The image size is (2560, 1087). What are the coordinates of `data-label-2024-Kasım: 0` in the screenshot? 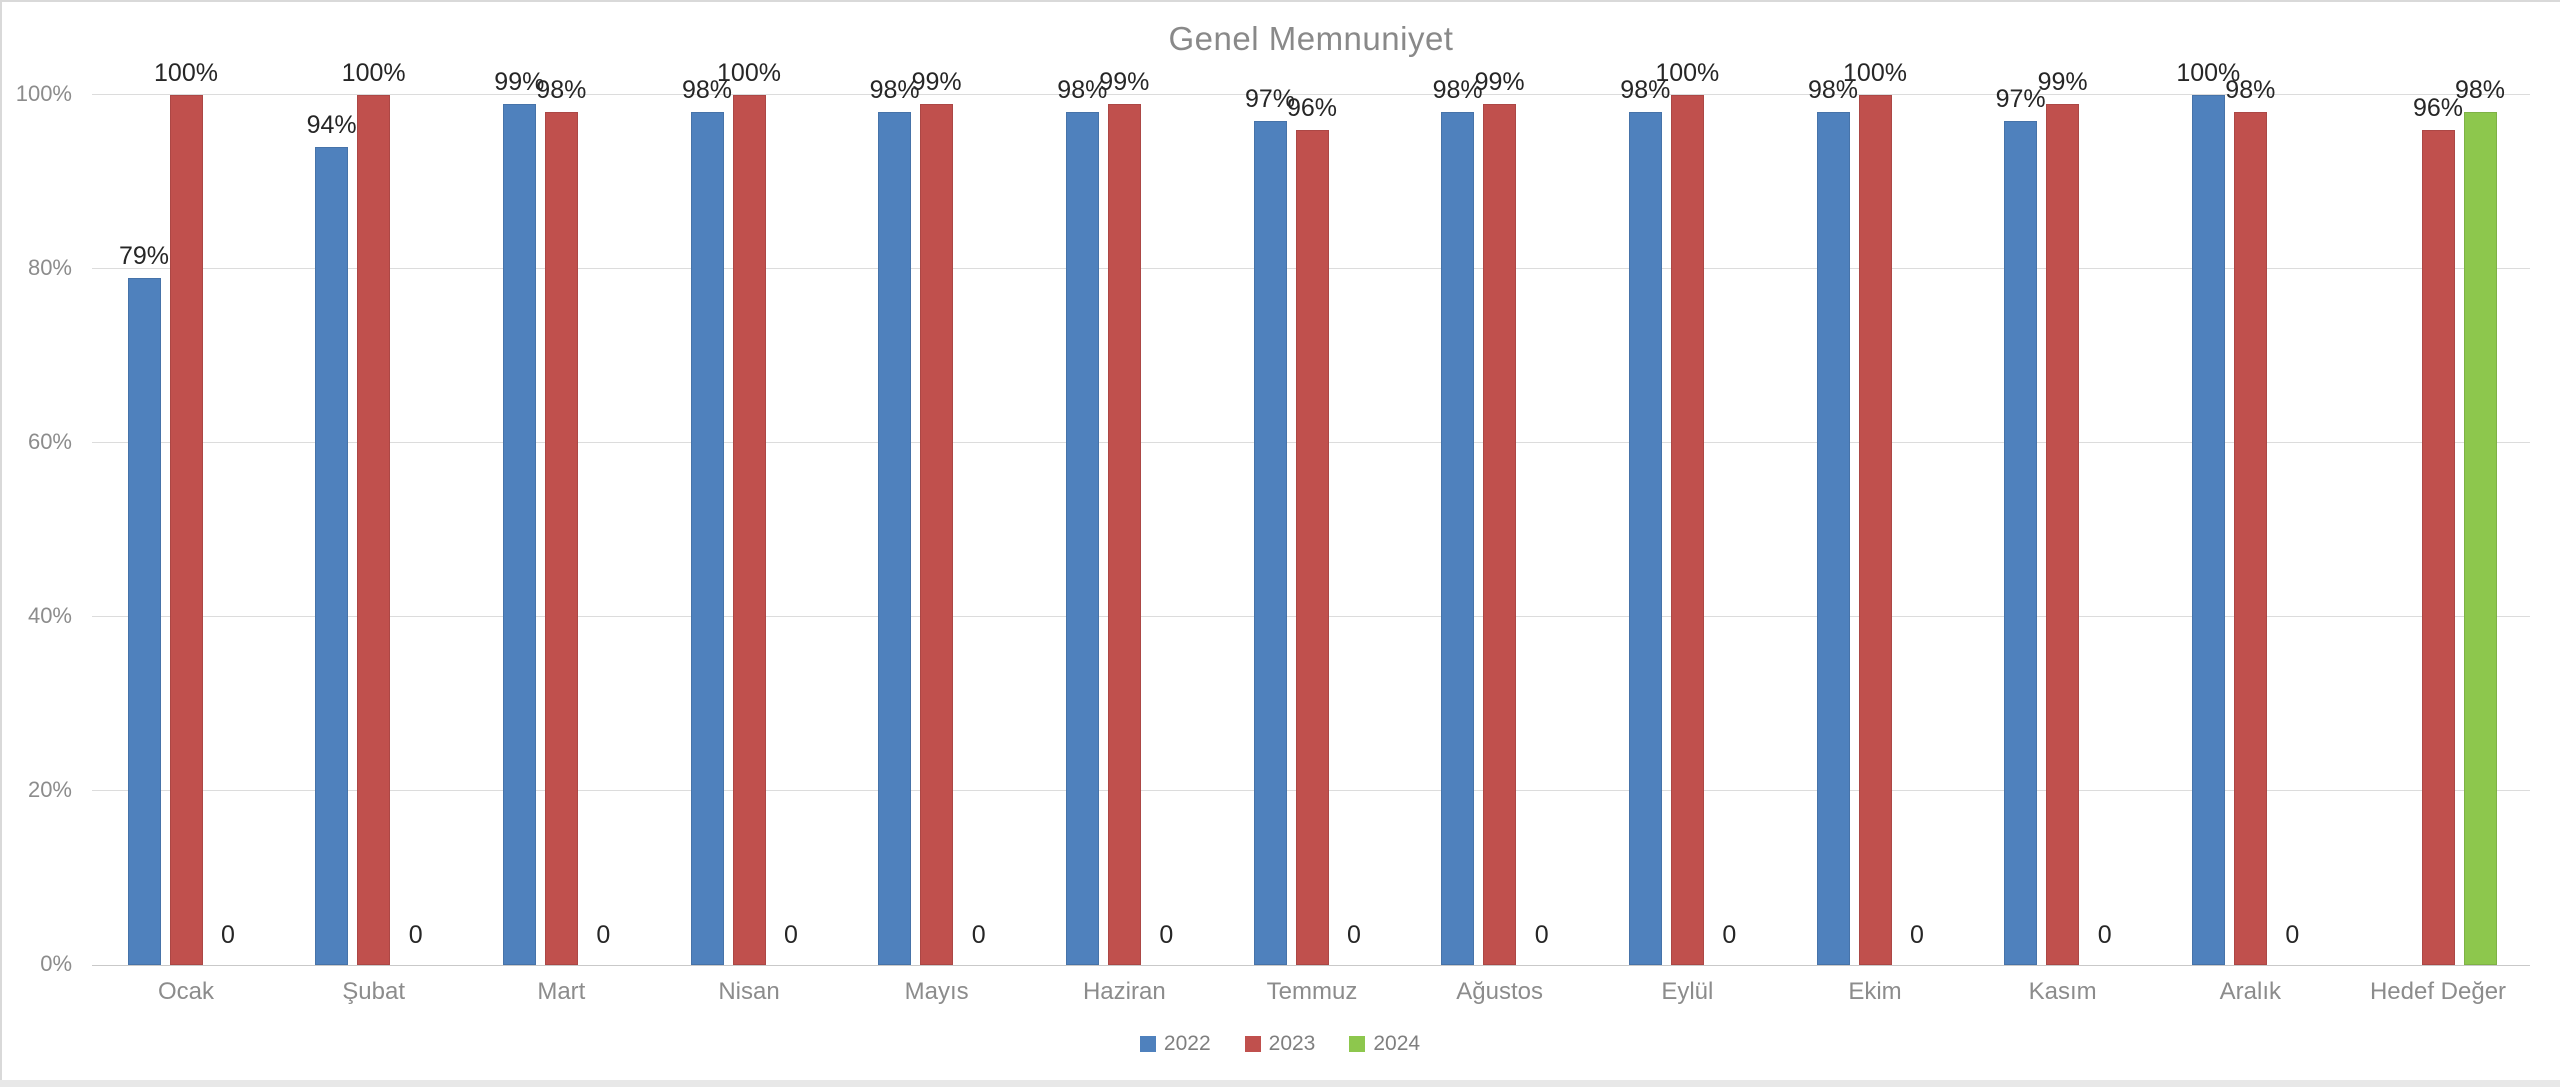 It's located at (2104, 935).